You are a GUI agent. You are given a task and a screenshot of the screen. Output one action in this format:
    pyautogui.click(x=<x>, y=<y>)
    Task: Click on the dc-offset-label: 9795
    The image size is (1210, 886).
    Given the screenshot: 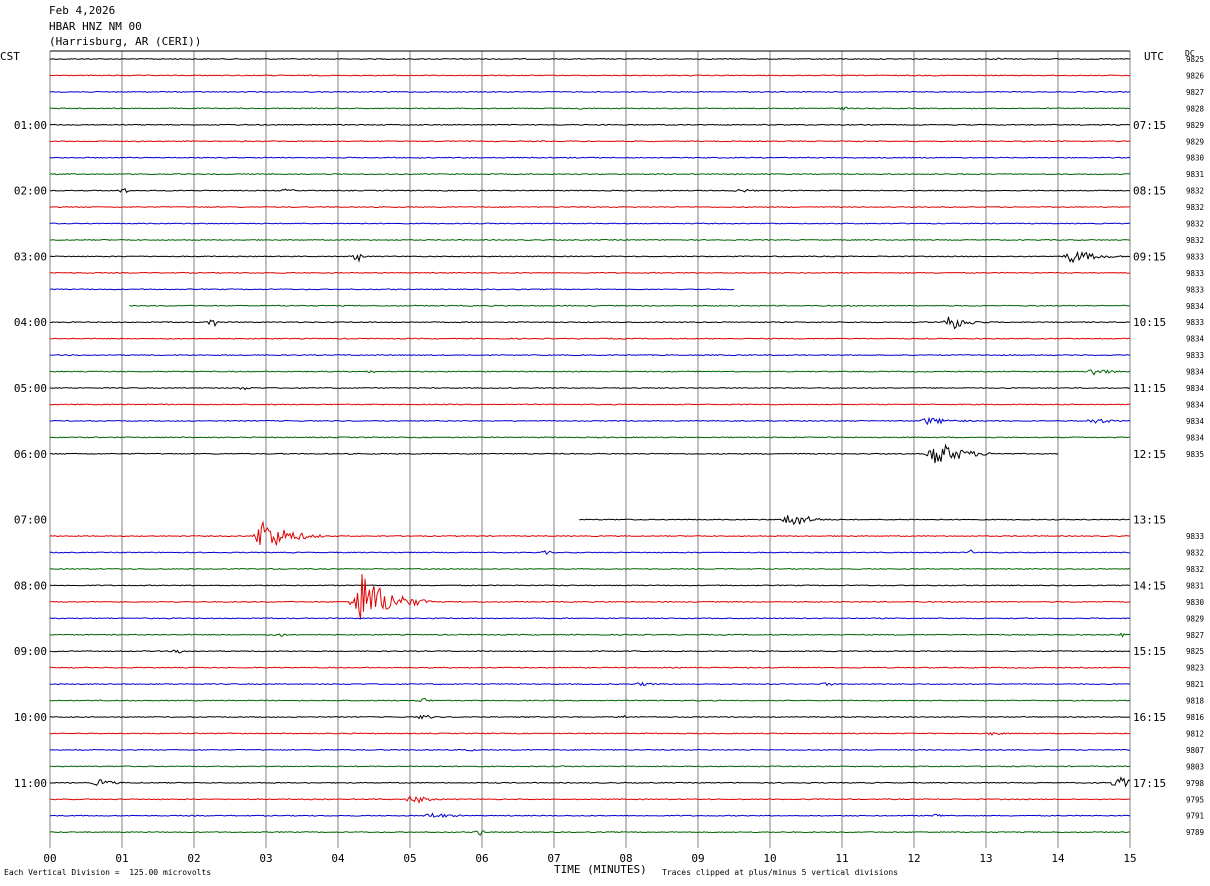 What is the action you would take?
    pyautogui.click(x=1195, y=799)
    